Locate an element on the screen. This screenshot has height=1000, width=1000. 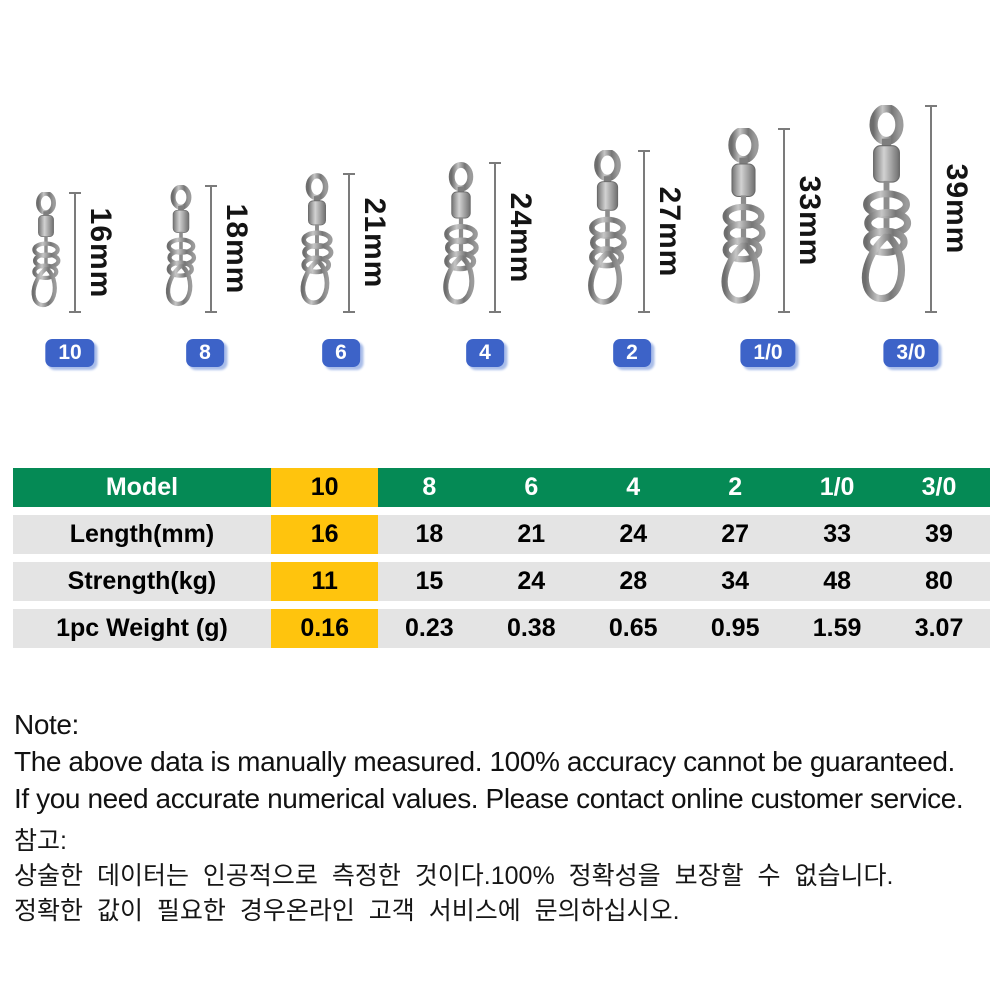
table-cell: 21 is located at coordinates (531, 534).